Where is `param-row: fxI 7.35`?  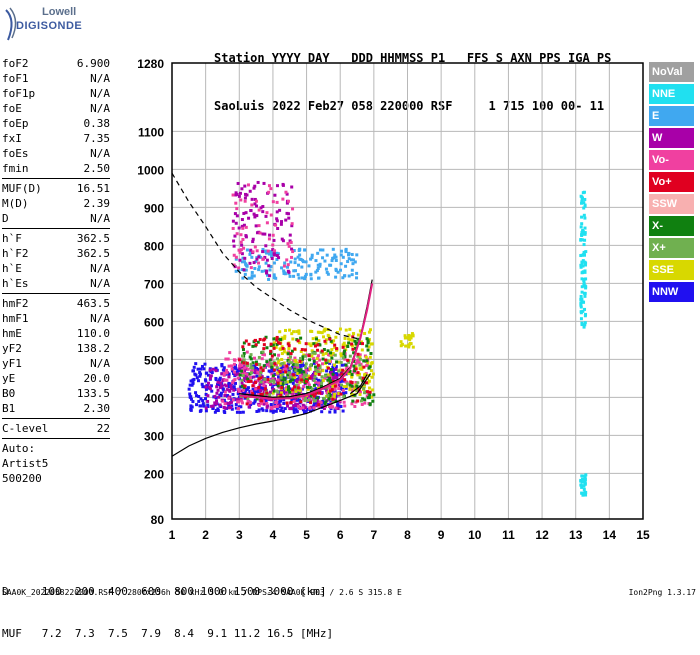 param-row: fxI 7.35 is located at coordinates (56, 138).